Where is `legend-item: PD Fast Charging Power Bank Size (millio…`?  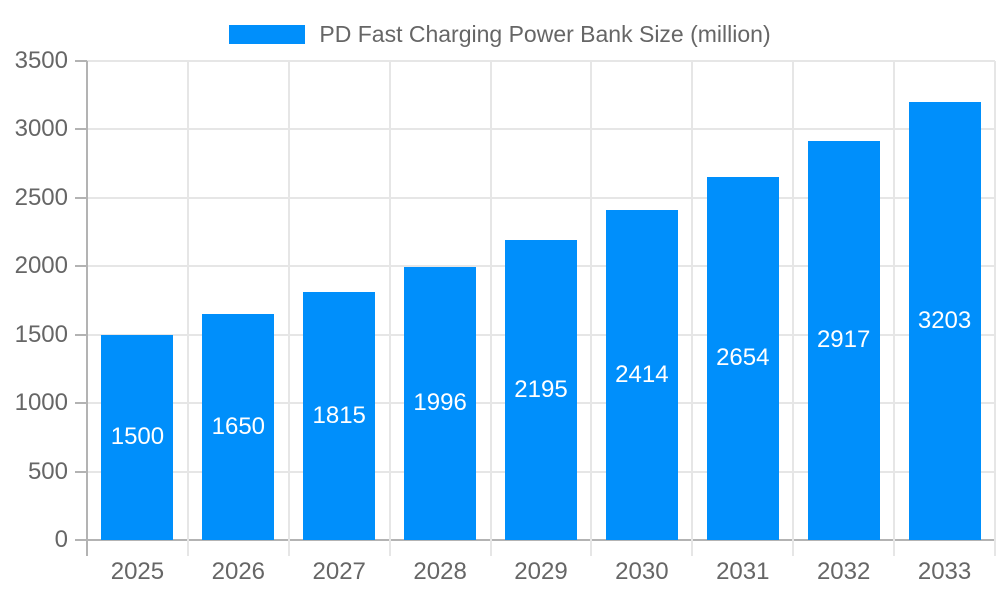
legend-item: PD Fast Charging Power Bank Size (millio… is located at coordinates (500, 34).